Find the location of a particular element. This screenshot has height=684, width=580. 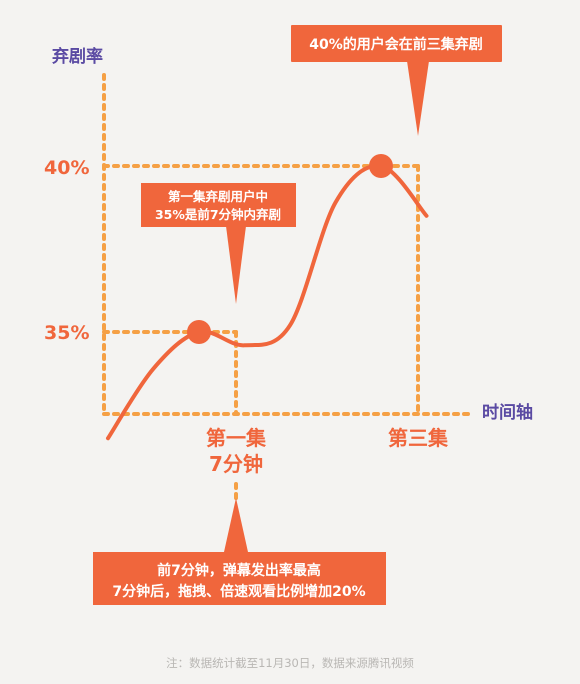

callout-middle-line2: 35%是前7分钟内弃剧 is located at coordinates (218, 214).